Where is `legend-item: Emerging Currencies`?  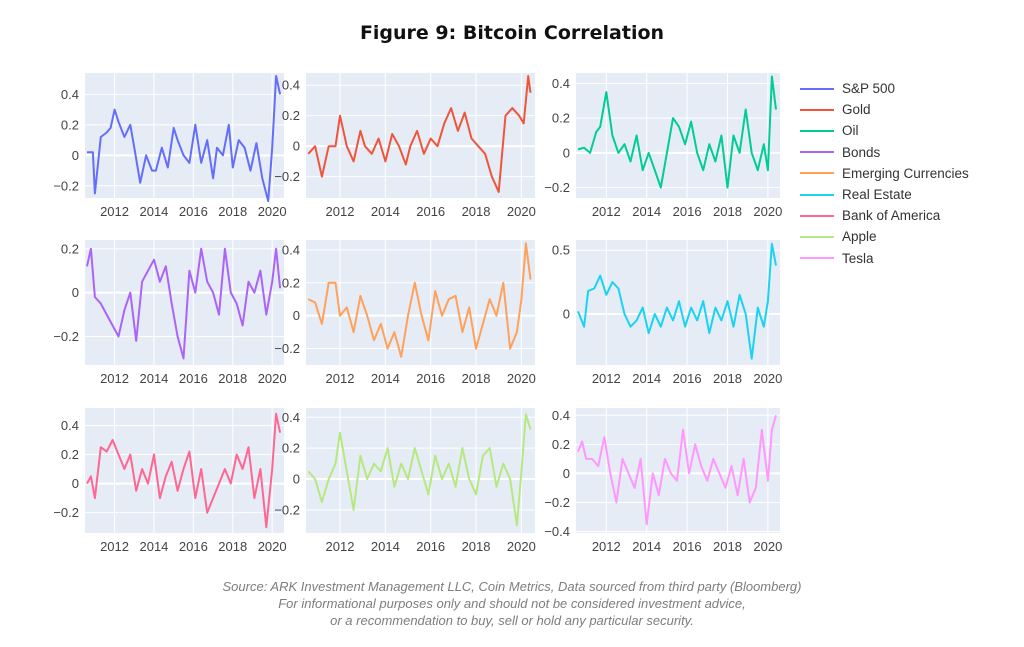
legend-item: Emerging Currencies is located at coordinates (884, 173).